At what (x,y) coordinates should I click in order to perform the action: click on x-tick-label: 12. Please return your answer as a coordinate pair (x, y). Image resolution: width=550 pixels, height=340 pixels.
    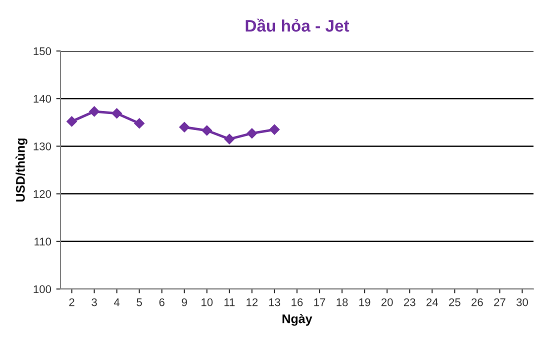
    Looking at the image, I should click on (252, 302).